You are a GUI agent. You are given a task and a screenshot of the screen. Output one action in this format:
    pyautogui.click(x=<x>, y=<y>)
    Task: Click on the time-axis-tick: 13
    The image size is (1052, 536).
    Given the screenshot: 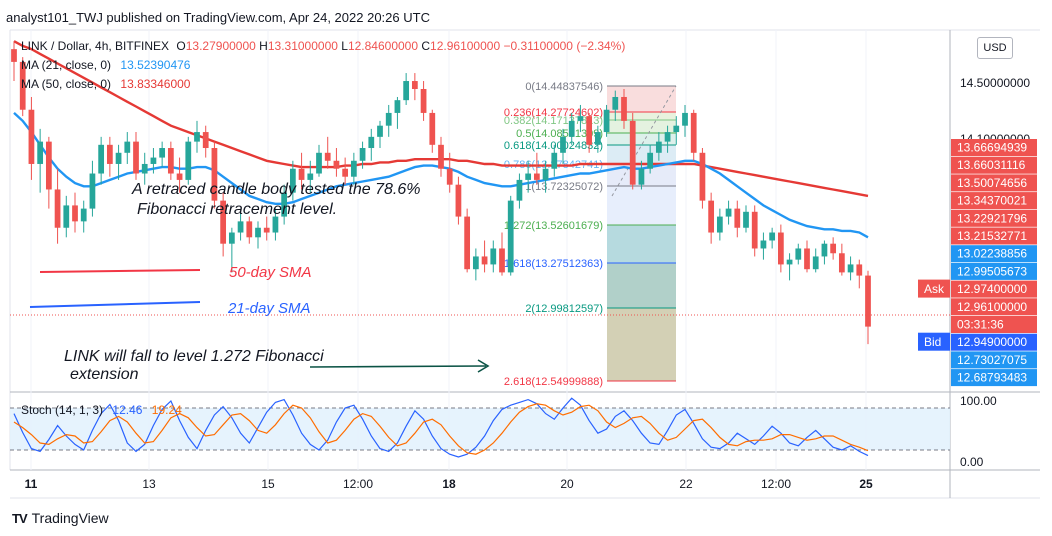 What is the action you would take?
    pyautogui.click(x=149, y=484)
    